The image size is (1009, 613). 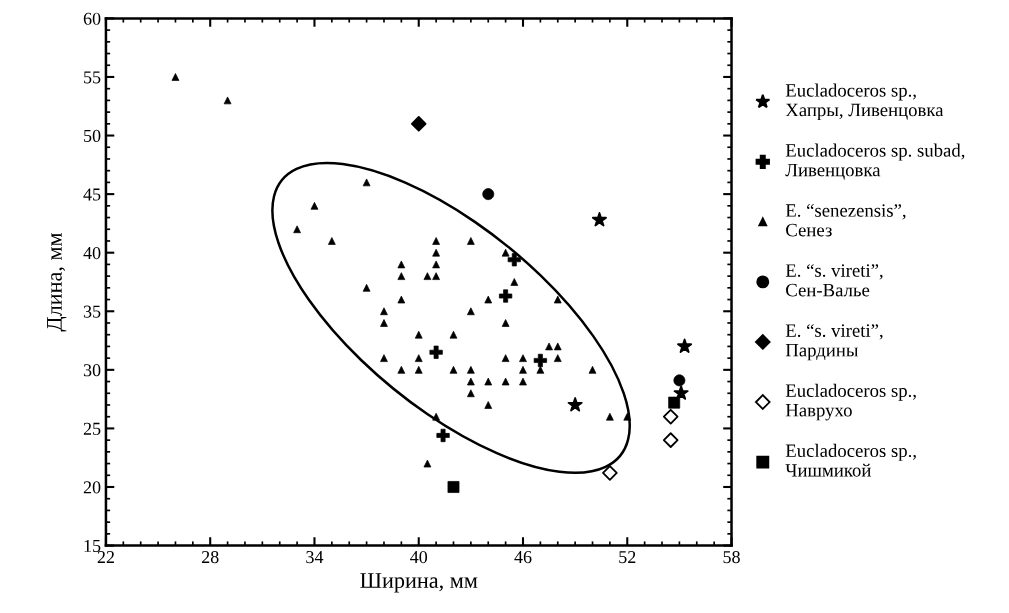 What do you see at coordinates (850, 460) in the screenshot?
I see `legend-label: Eucladoceros sp., Чишмикой` at bounding box center [850, 460].